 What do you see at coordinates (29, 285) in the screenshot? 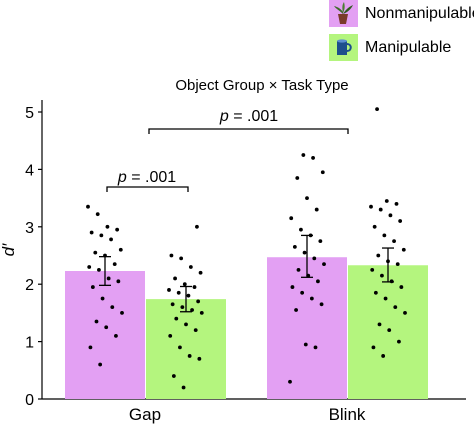
I see `y-tick-label: 2` at bounding box center [29, 285].